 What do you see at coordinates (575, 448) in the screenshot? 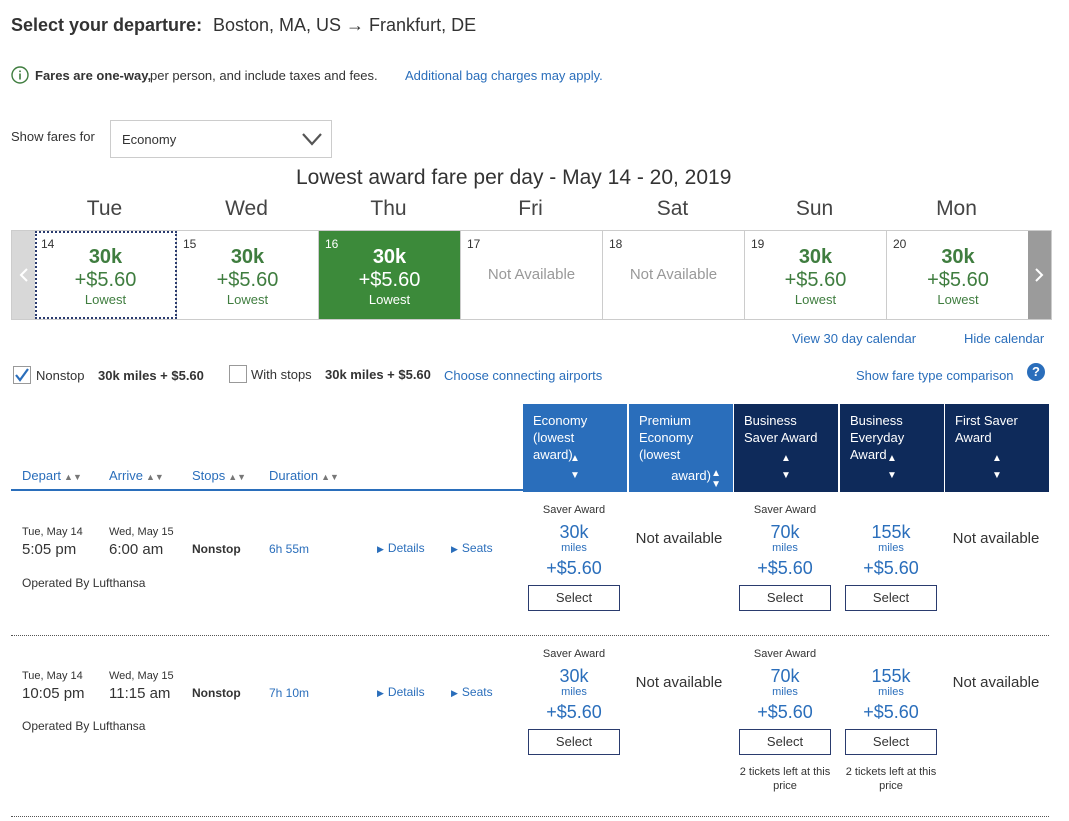
I see `fare-header-economy: Economy (lowest award) ▲ ▼` at bounding box center [575, 448].